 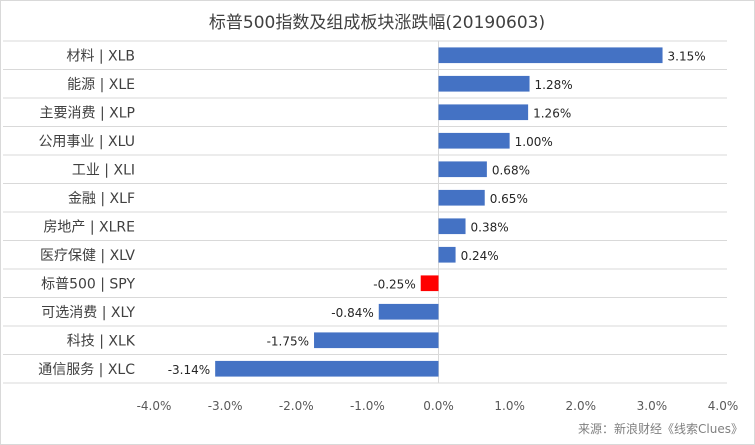 I want to click on category-label: 金融 | XLF, so click(x=101, y=199).